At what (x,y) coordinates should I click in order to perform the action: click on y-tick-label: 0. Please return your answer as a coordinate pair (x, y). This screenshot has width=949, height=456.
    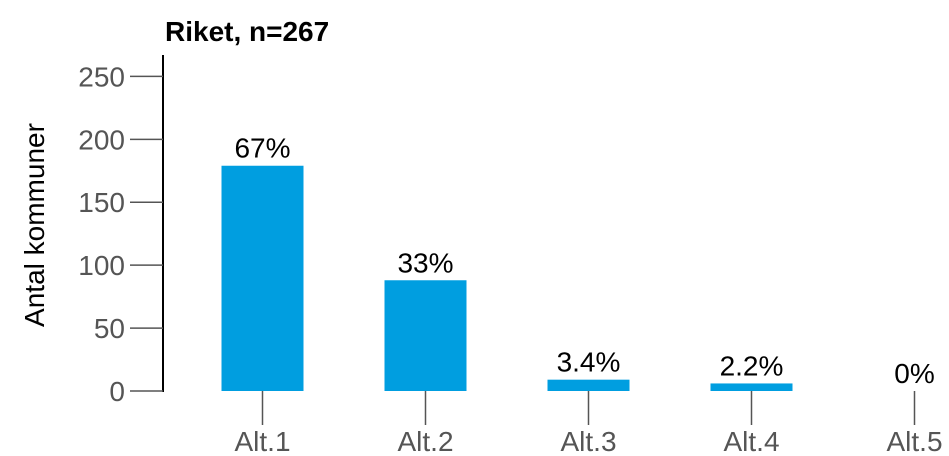
    Looking at the image, I should click on (117, 391).